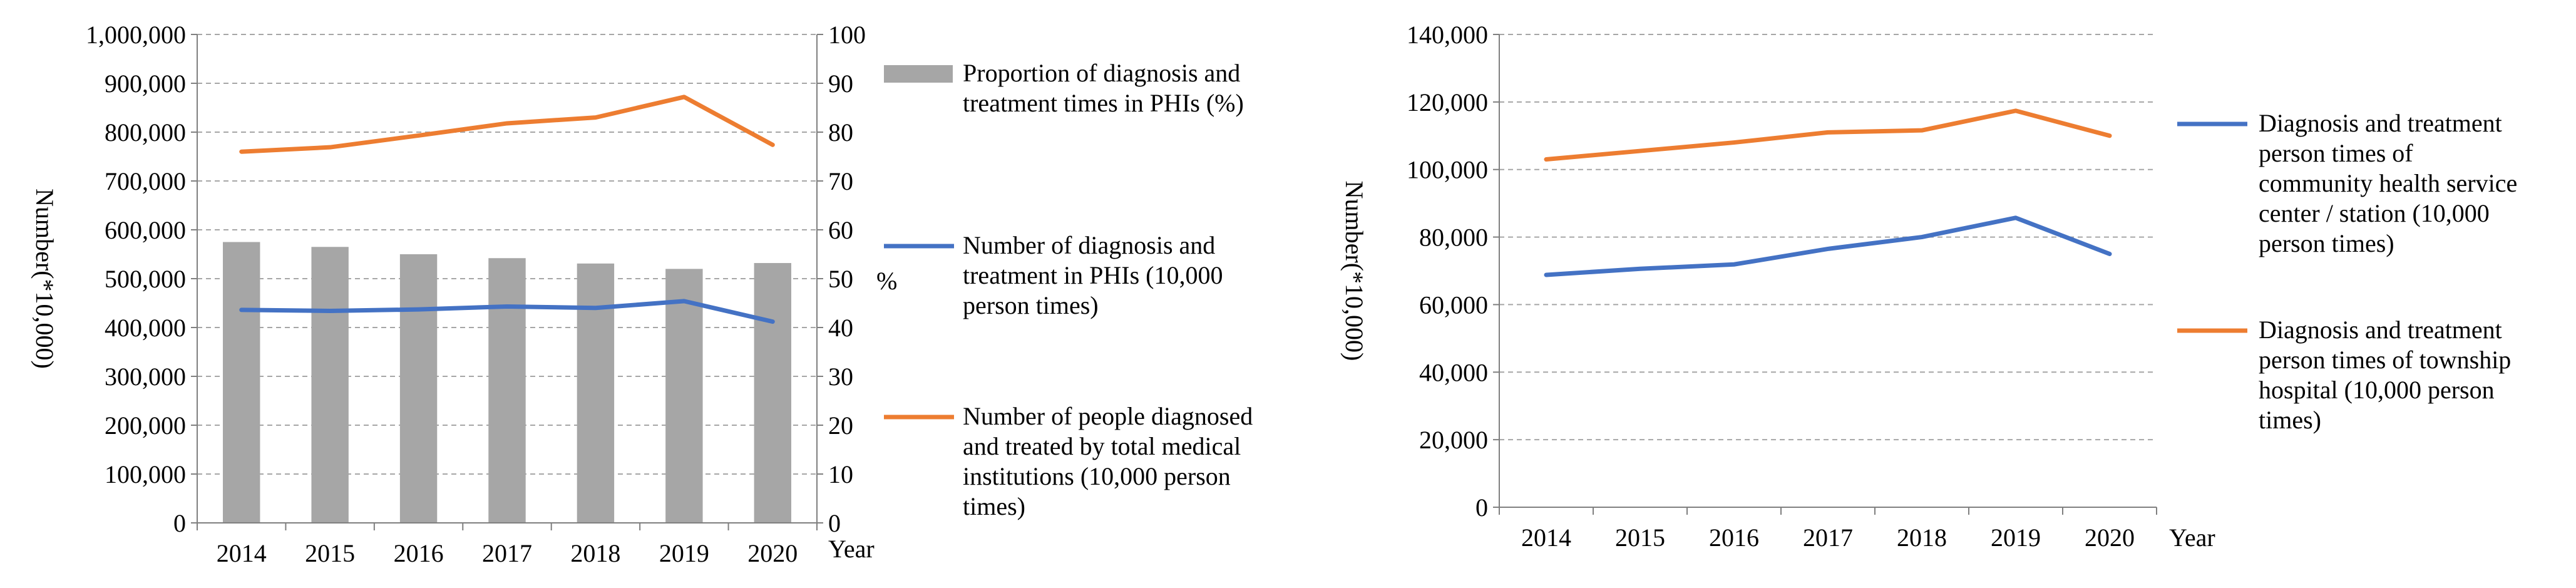 The image size is (2576, 588). What do you see at coordinates (418, 388) in the screenshot?
I see `bar-2016` at bounding box center [418, 388].